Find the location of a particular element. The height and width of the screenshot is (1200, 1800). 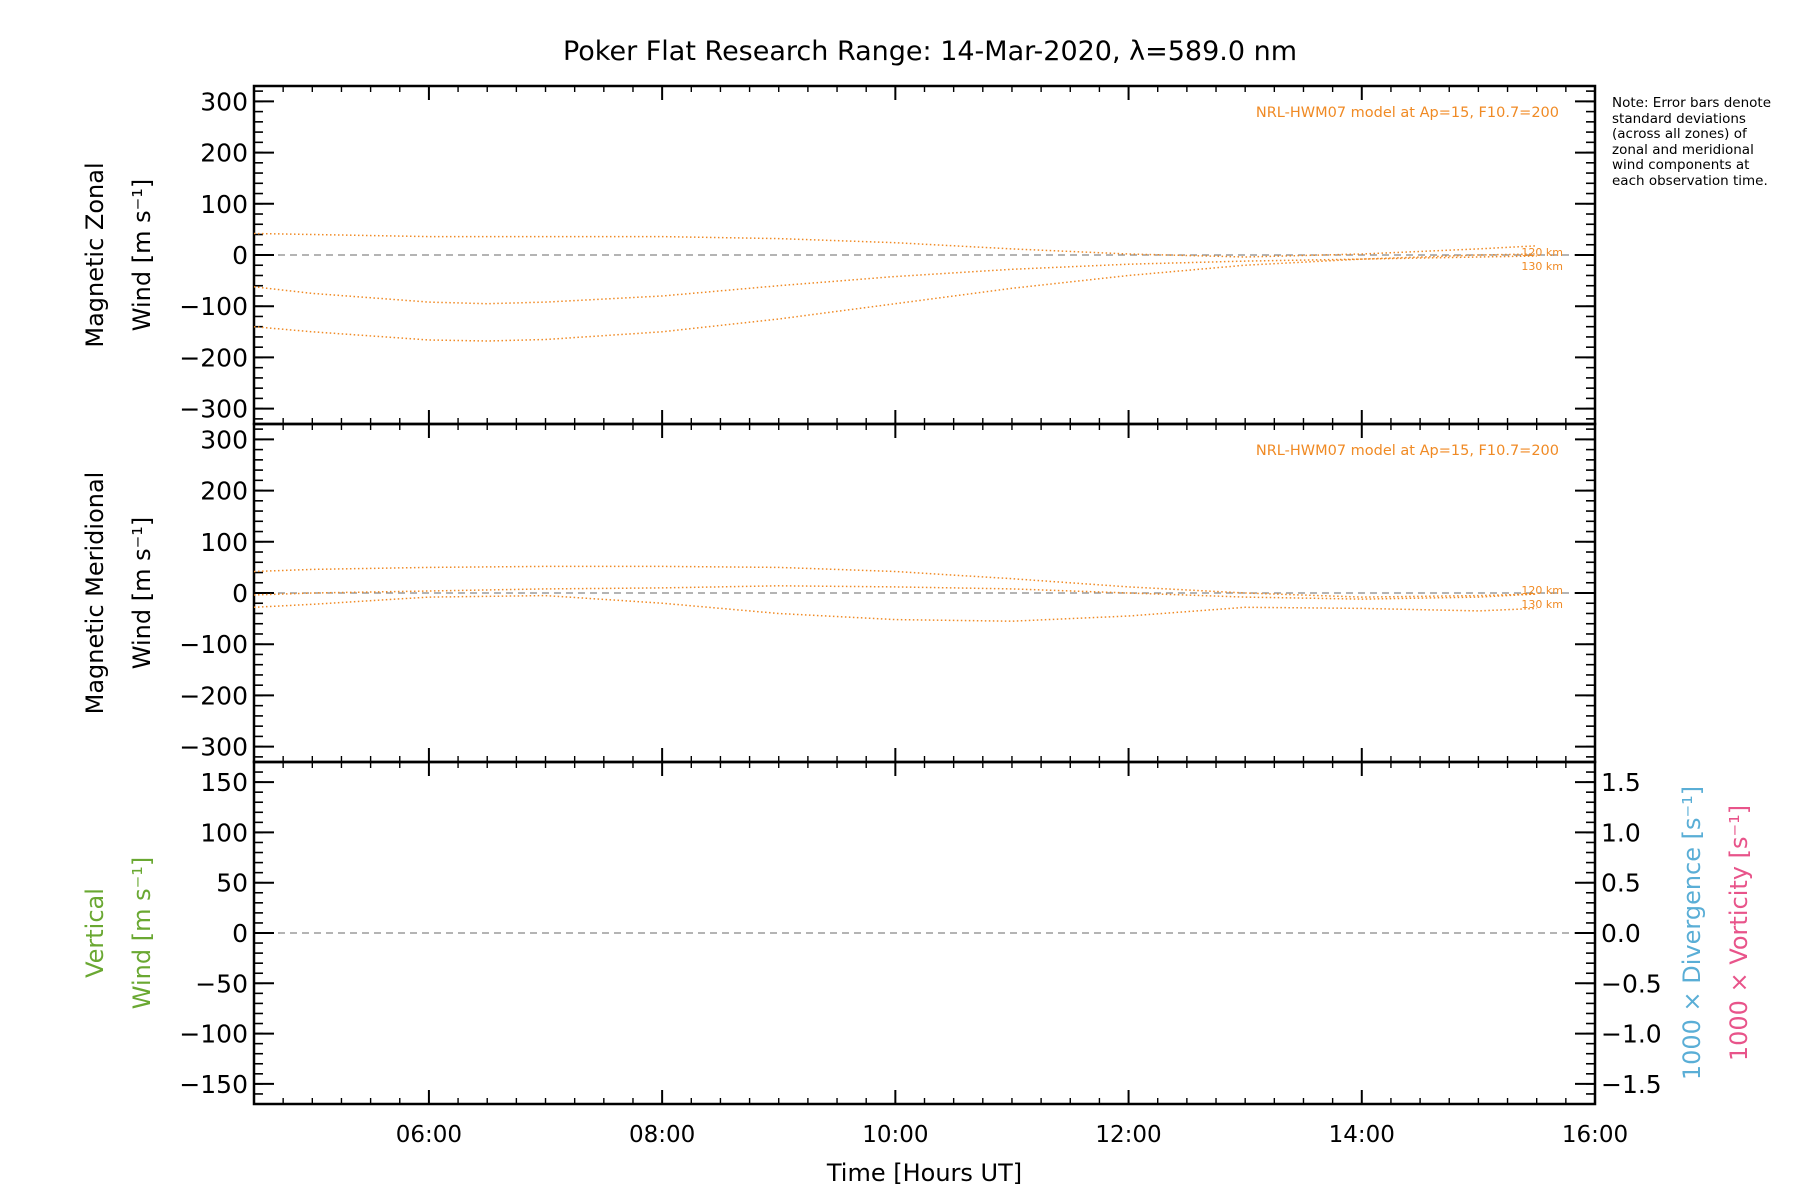

y2-tick-label: −0.5 is located at coordinates (1631, 983).